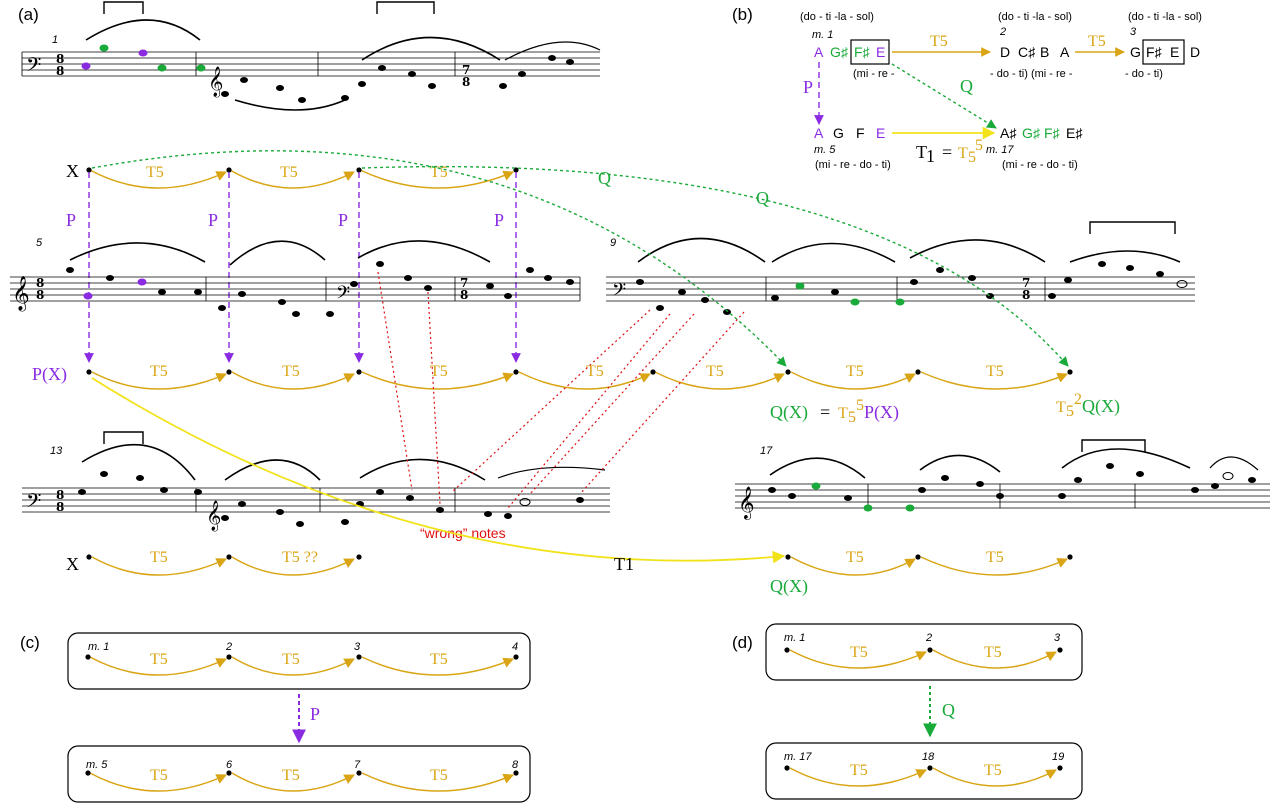 The height and width of the screenshot is (808, 1280). What do you see at coordinates (862, 52) in the screenshot?
I see `note-name: F♯` at bounding box center [862, 52].